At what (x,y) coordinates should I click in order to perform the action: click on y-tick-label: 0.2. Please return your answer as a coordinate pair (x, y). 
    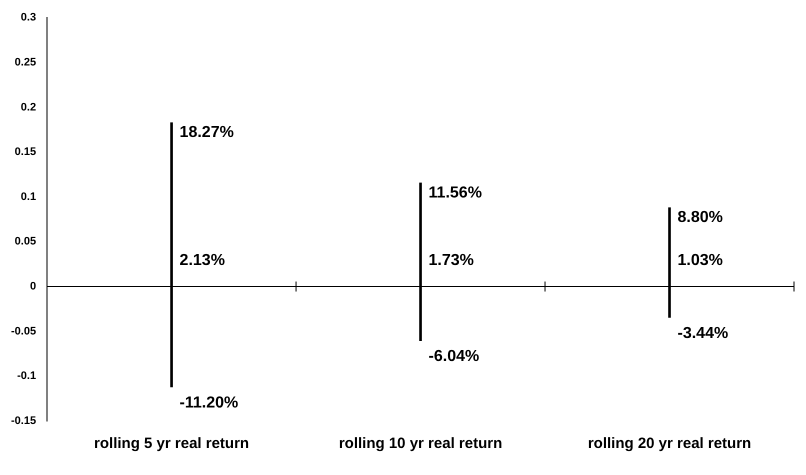
    Looking at the image, I should click on (28, 107).